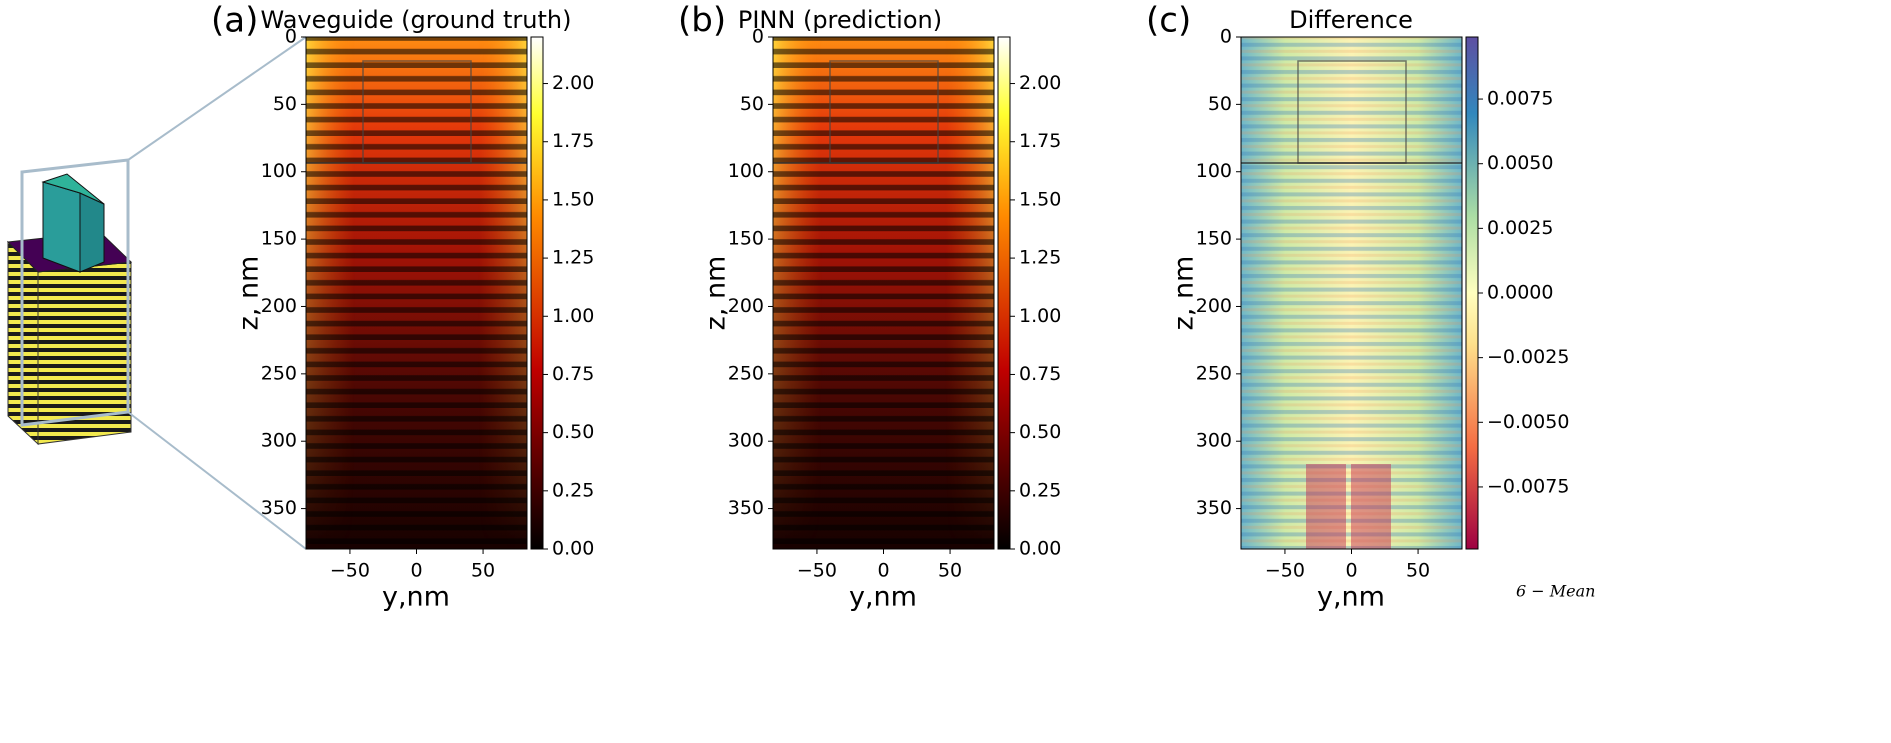 Image resolution: width=1891 pixels, height=743 pixels. What do you see at coordinates (416, 20) in the screenshot?
I see `chart-title: Waveguide (ground truth)` at bounding box center [416, 20].